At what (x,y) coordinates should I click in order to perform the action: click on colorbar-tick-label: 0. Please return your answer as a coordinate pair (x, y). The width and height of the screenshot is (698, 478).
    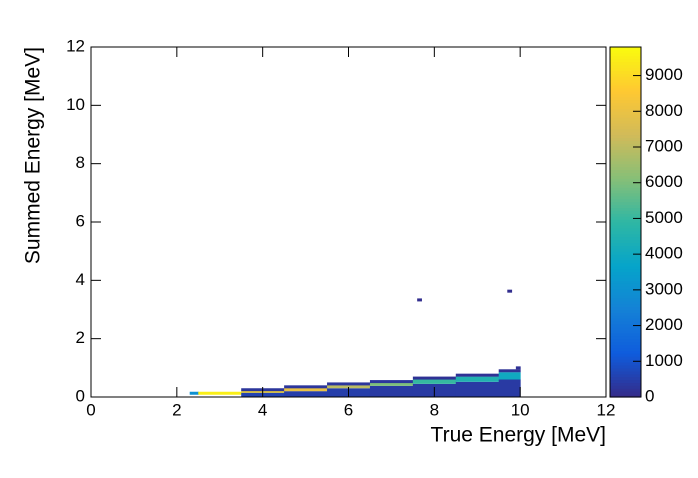
    Looking at the image, I should click on (649, 395).